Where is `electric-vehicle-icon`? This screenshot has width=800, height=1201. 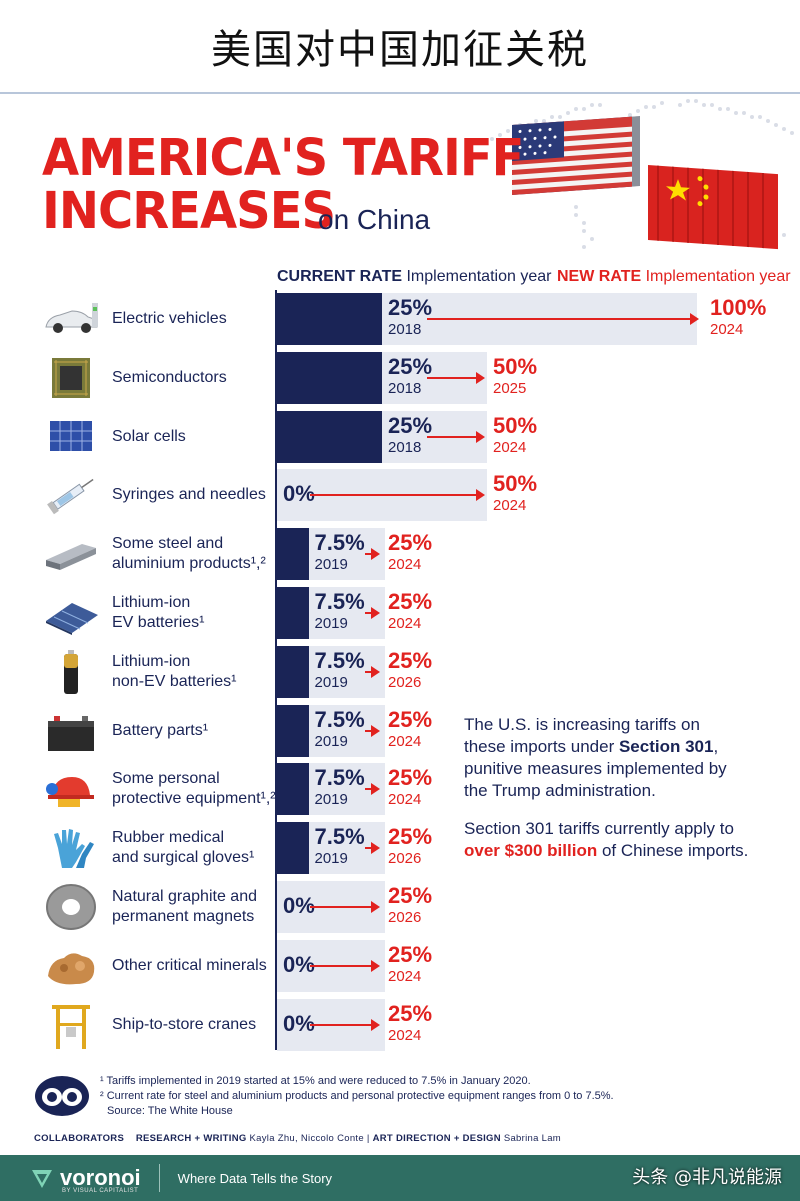
electric-vehicle-icon is located at coordinates (71, 319).